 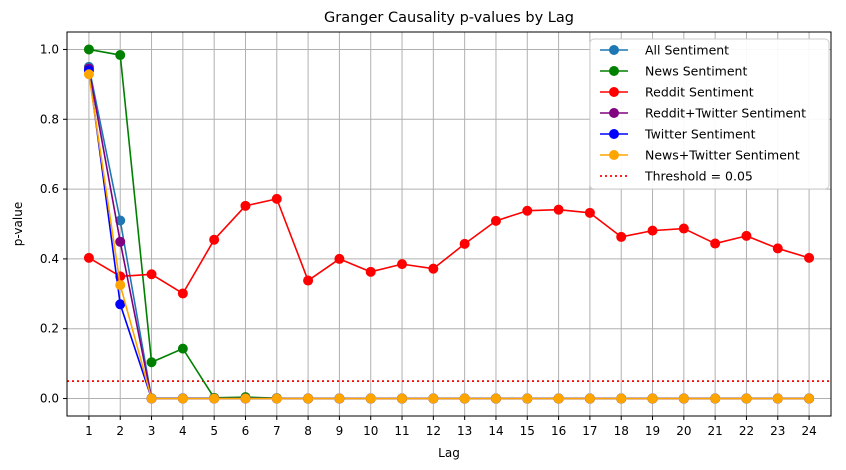 What do you see at coordinates (183, 431) in the screenshot?
I see `x-tick-label: 4` at bounding box center [183, 431].